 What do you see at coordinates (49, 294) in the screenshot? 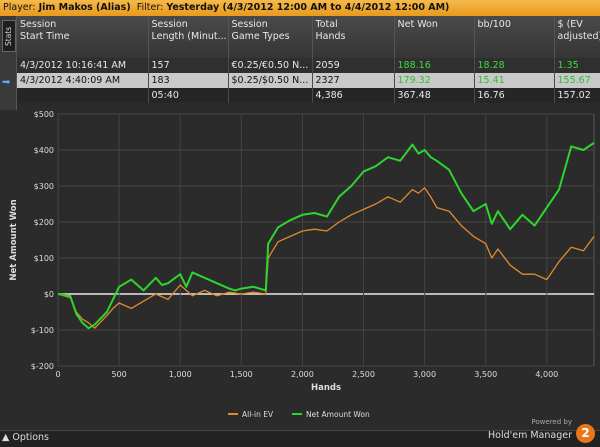
I see `y-tick-label: $0` at bounding box center [49, 294].